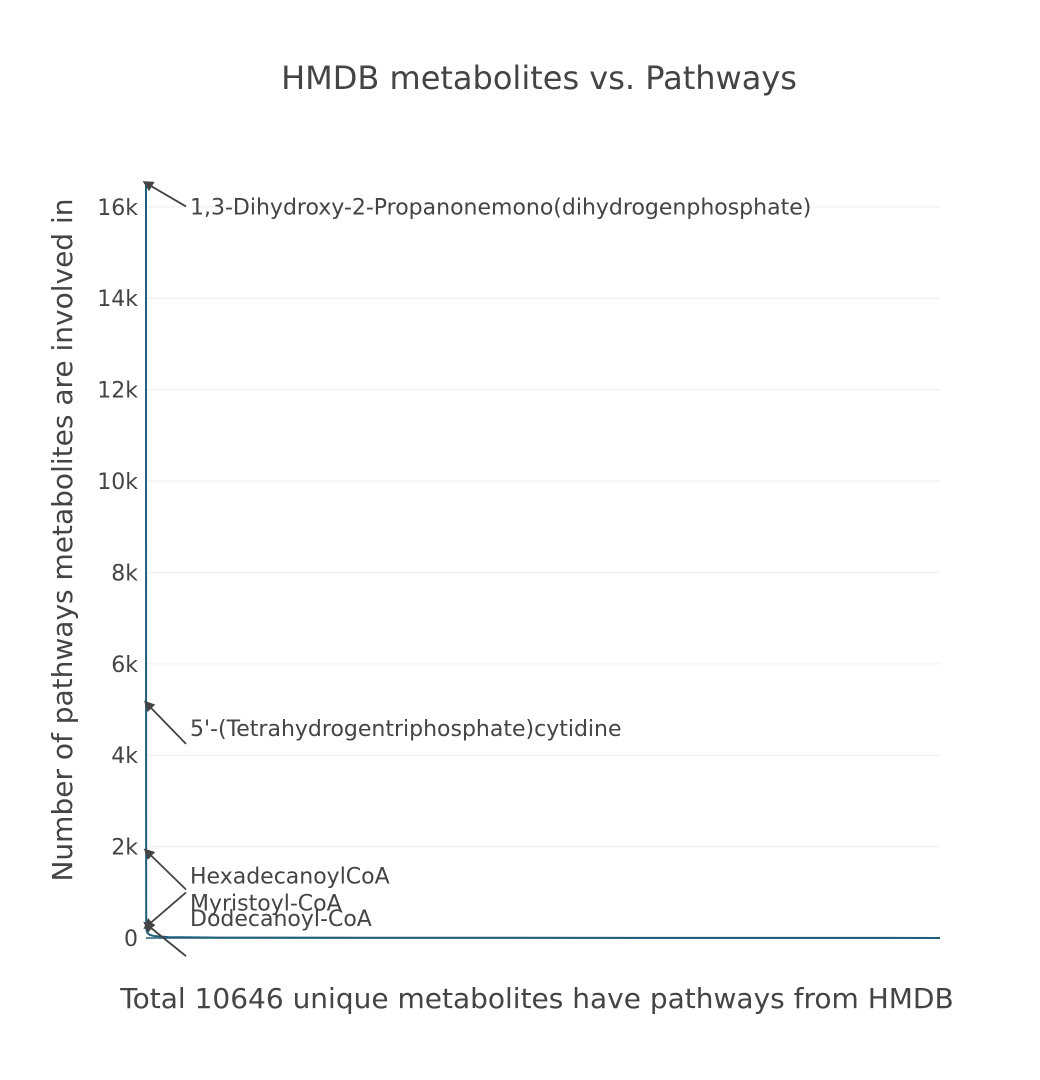 This screenshot has width=1040, height=1080. I want to click on chart-title: HMDB metabolites vs. Pathways, so click(539, 78).